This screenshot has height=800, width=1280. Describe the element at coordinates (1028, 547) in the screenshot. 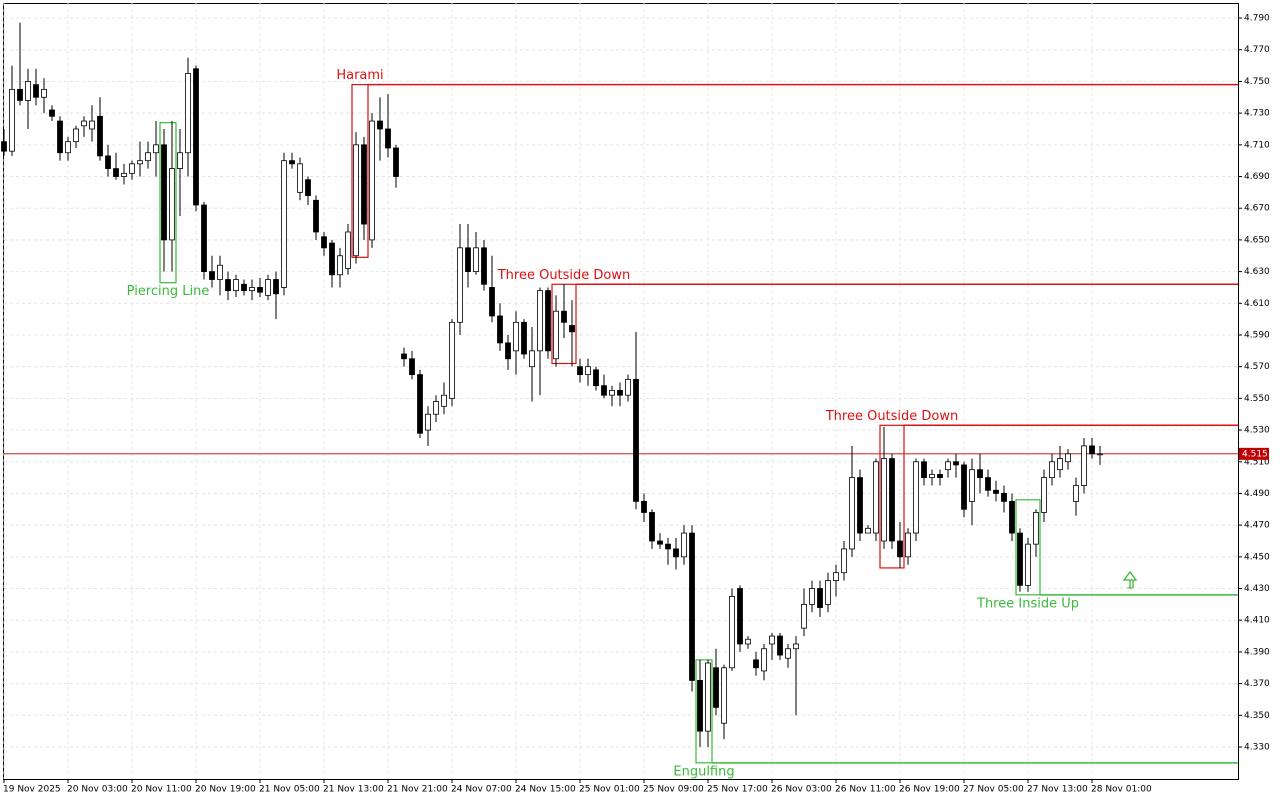

I see `pattern-box` at that location.